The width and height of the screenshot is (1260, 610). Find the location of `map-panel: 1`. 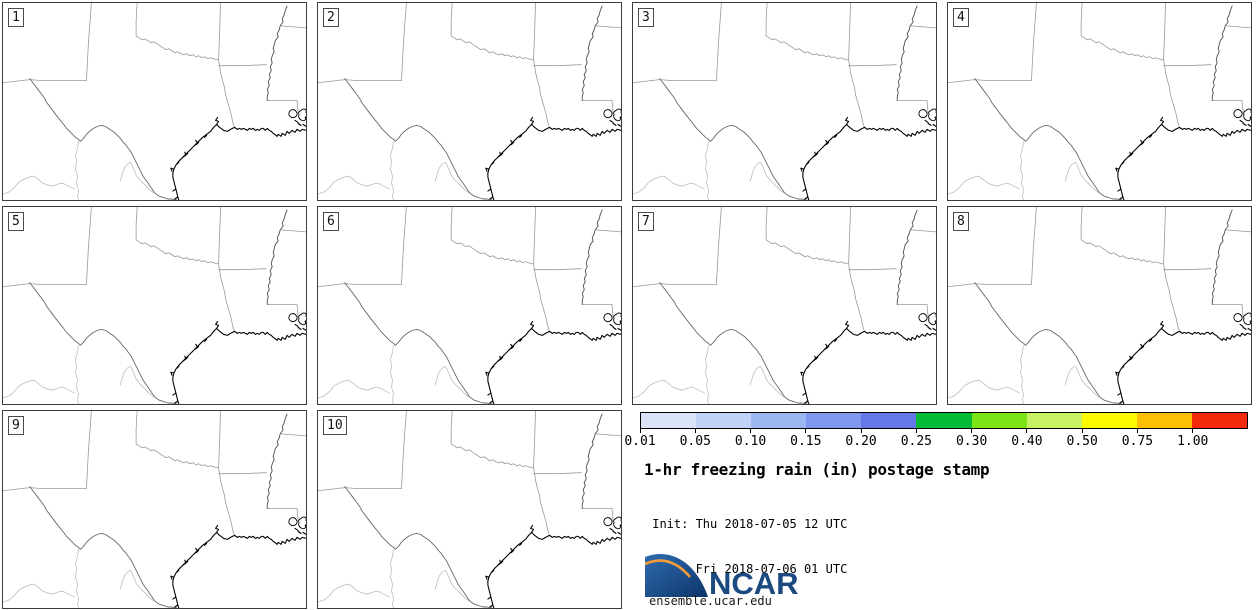

map-panel: 1 is located at coordinates (154, 101).